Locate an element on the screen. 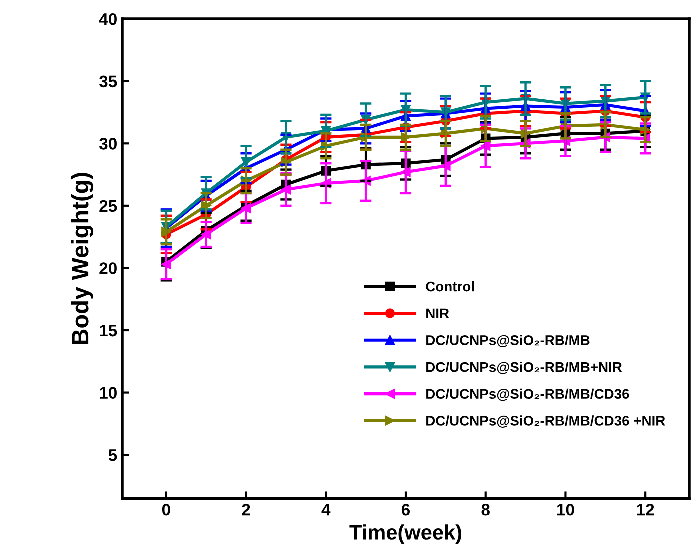  legend-label: NIR is located at coordinates (438, 313).